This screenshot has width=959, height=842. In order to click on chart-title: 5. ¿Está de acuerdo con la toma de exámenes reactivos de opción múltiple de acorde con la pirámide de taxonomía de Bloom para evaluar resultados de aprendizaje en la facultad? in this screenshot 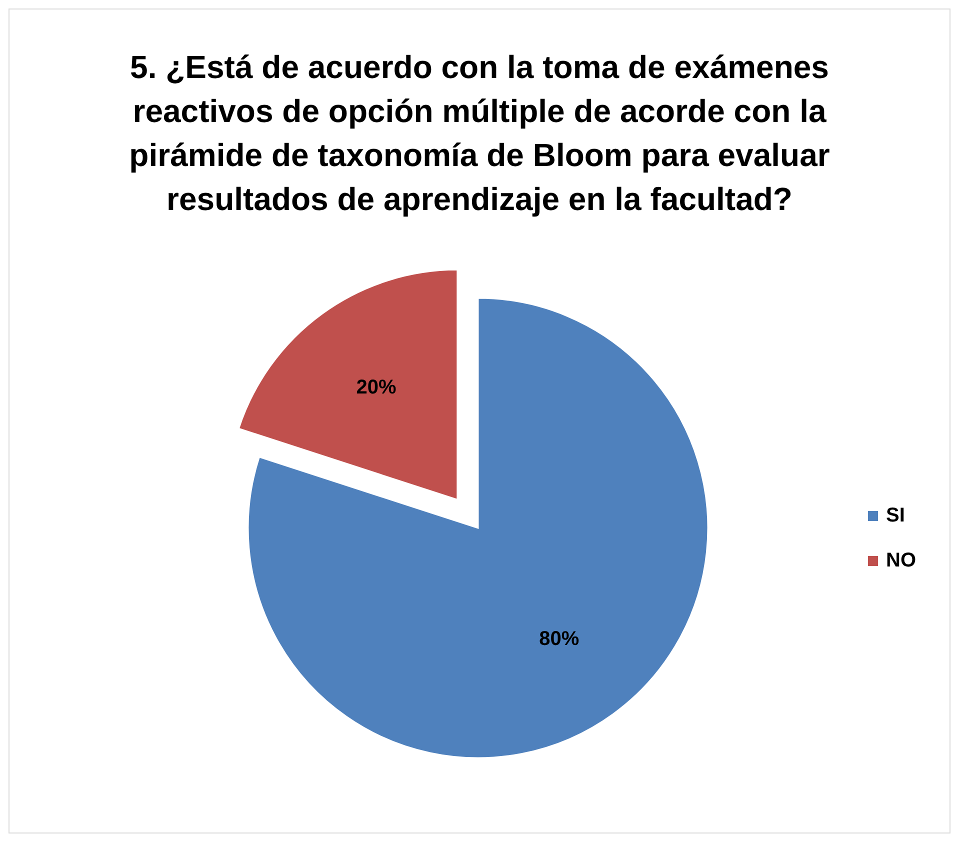, I will do `click(479, 133)`.